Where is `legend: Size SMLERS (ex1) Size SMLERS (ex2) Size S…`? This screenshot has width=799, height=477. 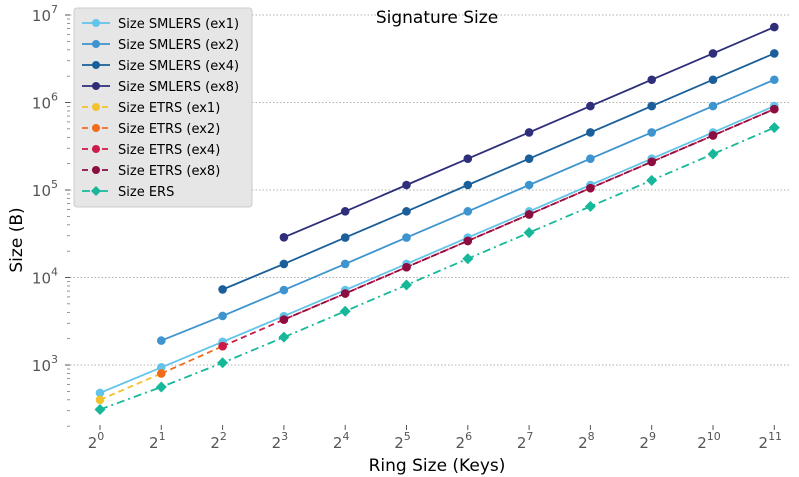 legend: Size SMLERS (ex1) Size SMLERS (ex2) Size S… is located at coordinates (163, 107).